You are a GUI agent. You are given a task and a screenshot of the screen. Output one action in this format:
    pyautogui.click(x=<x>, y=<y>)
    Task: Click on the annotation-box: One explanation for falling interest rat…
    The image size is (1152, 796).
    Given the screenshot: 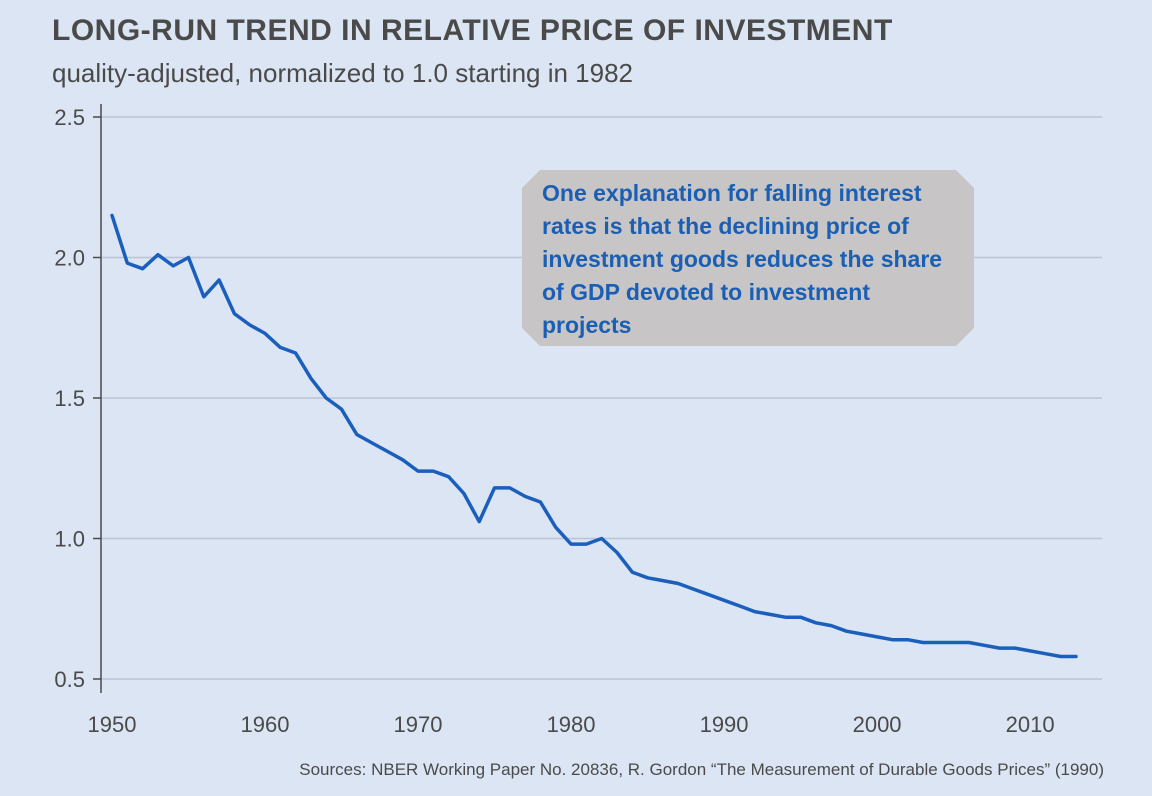 What is the action you would take?
    pyautogui.click(x=748, y=258)
    